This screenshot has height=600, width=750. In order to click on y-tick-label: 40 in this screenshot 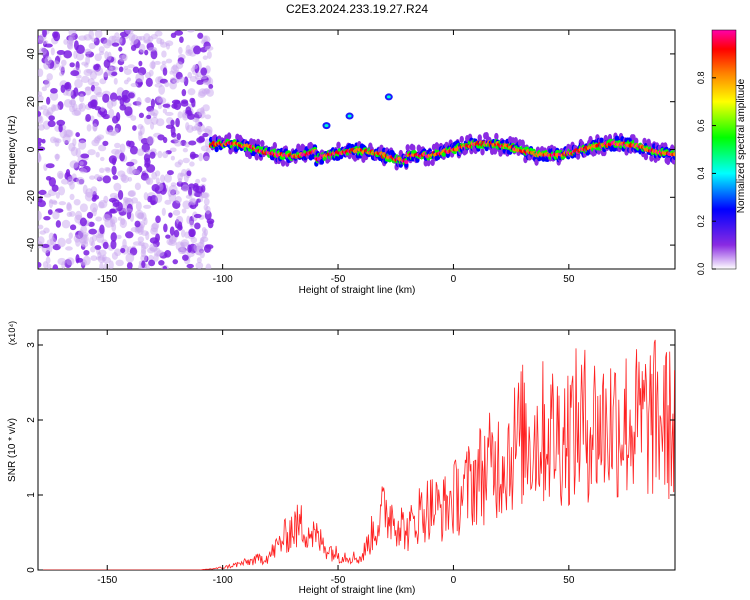, I will do `click(31, 54)`.